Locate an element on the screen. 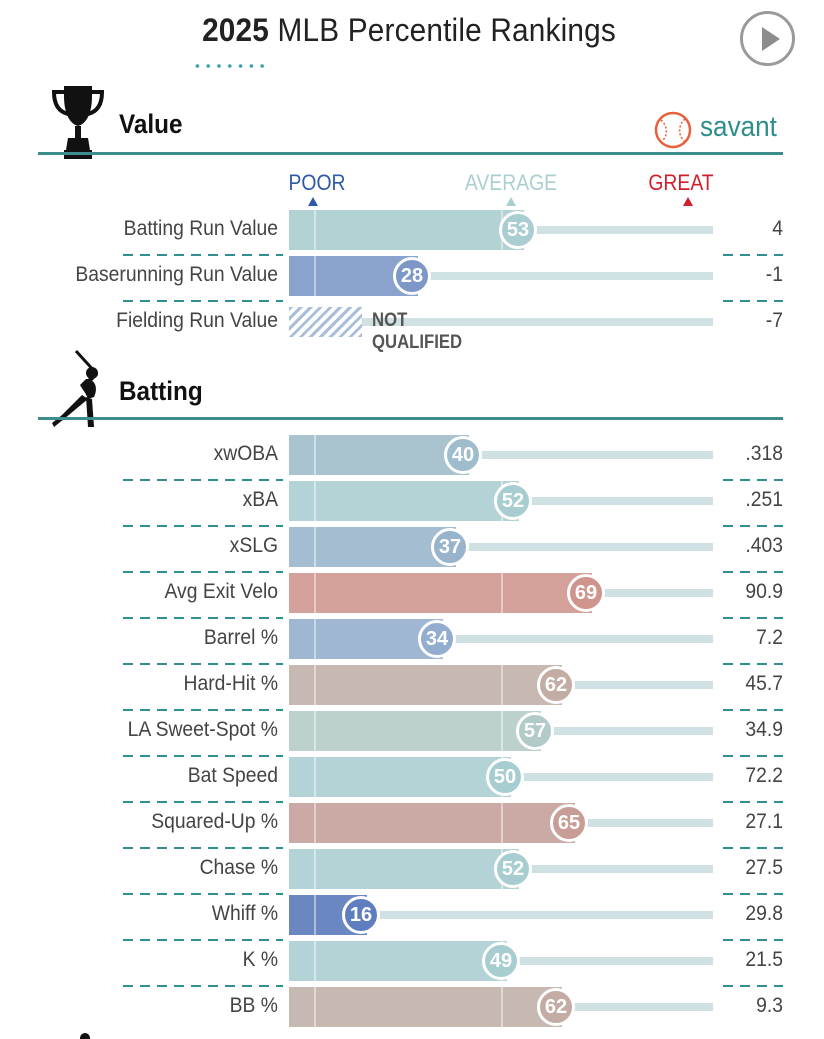  percentile-badge: 65 is located at coordinates (569, 823).